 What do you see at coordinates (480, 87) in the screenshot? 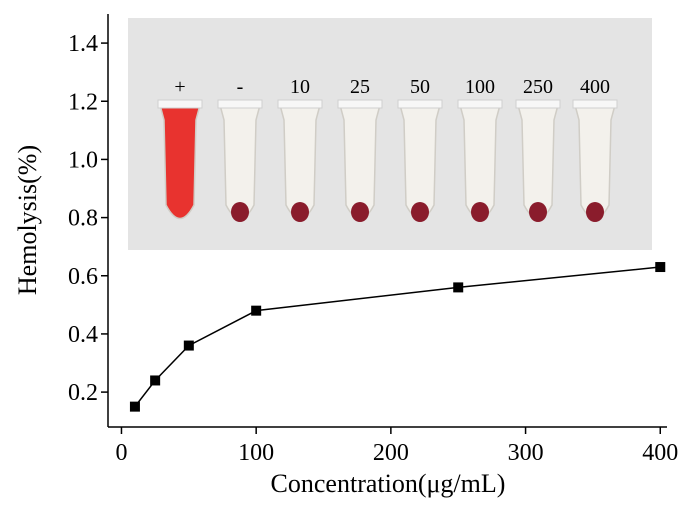
I see `inset-label: 100` at bounding box center [480, 87].